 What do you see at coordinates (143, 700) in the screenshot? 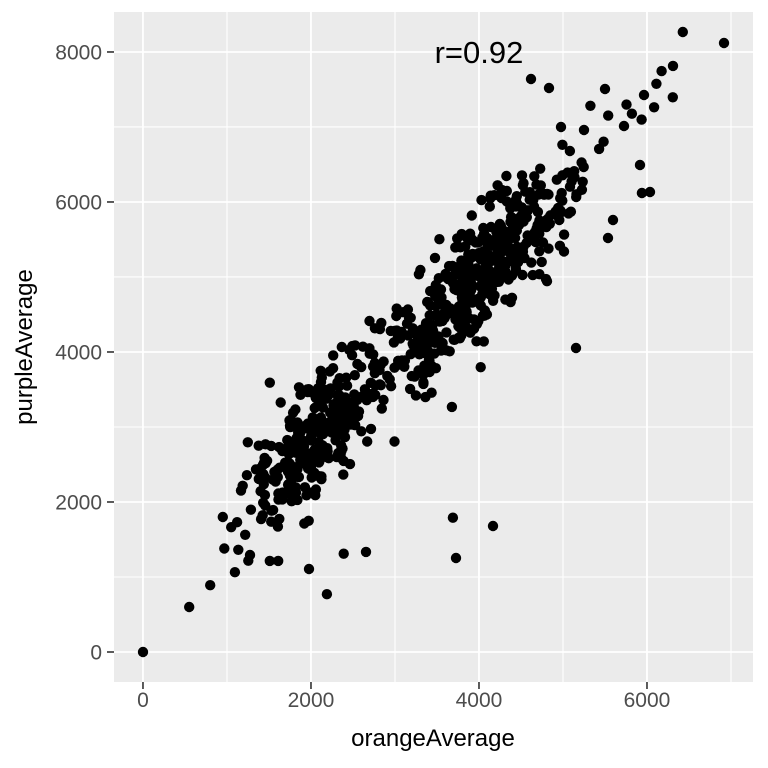
I see `x-tick-label: 0` at bounding box center [143, 700].